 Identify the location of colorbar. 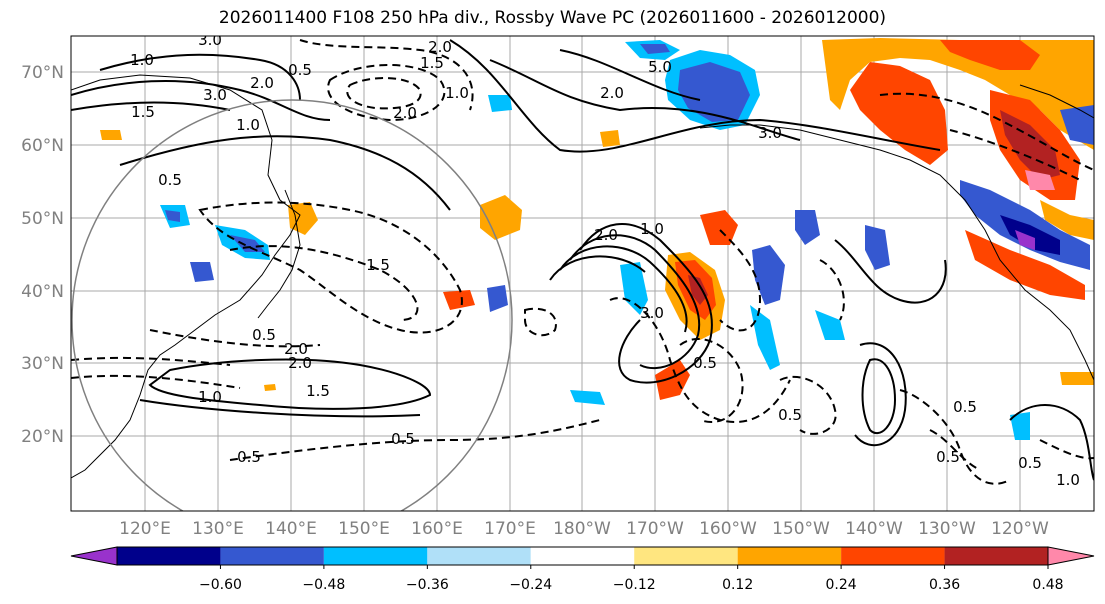
(582, 556).